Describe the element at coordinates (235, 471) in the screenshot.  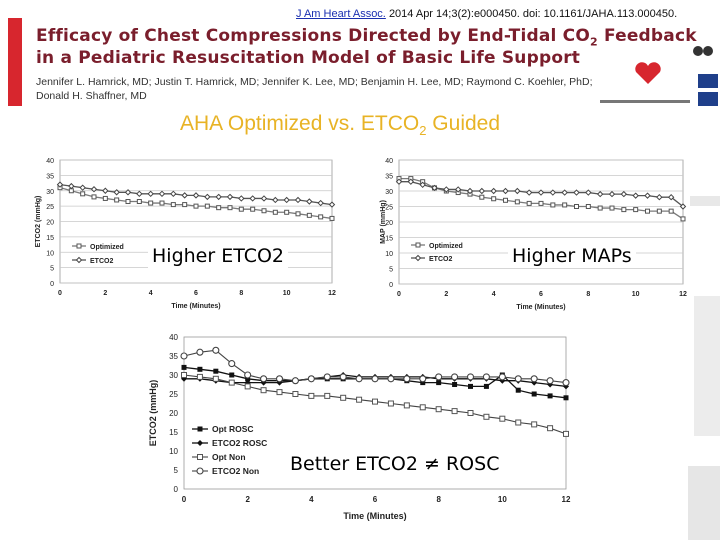
I see `legend-entry: ETCO2 Non` at that location.